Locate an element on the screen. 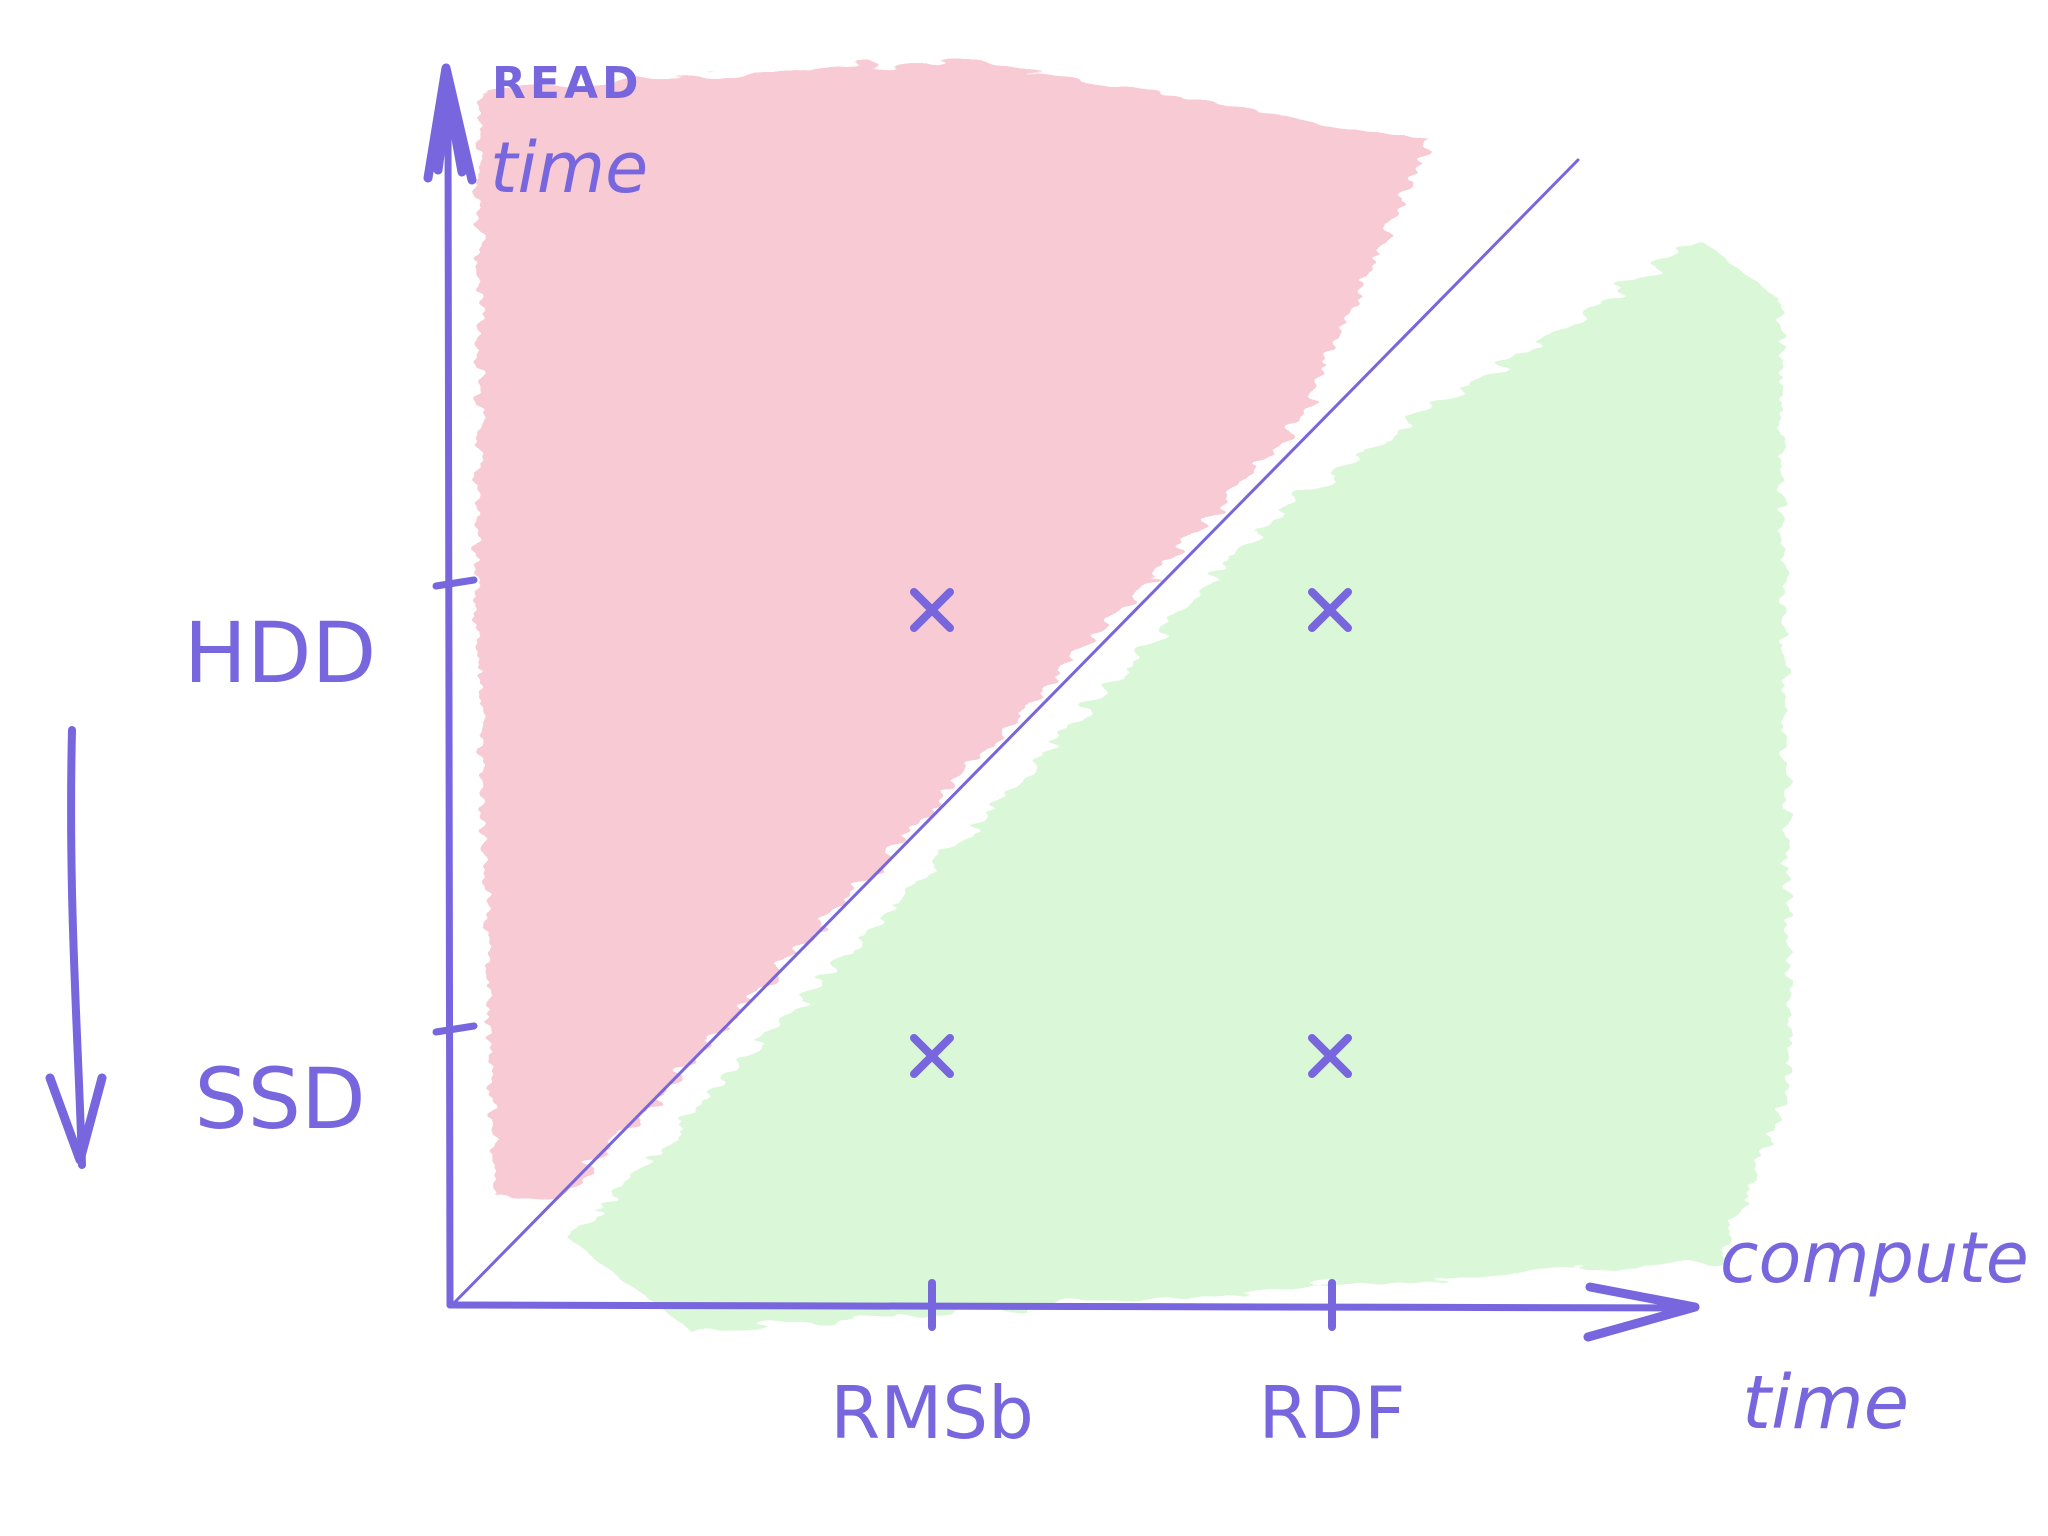 The image size is (2048, 1536). y-axis-line is located at coordinates (449, 711).